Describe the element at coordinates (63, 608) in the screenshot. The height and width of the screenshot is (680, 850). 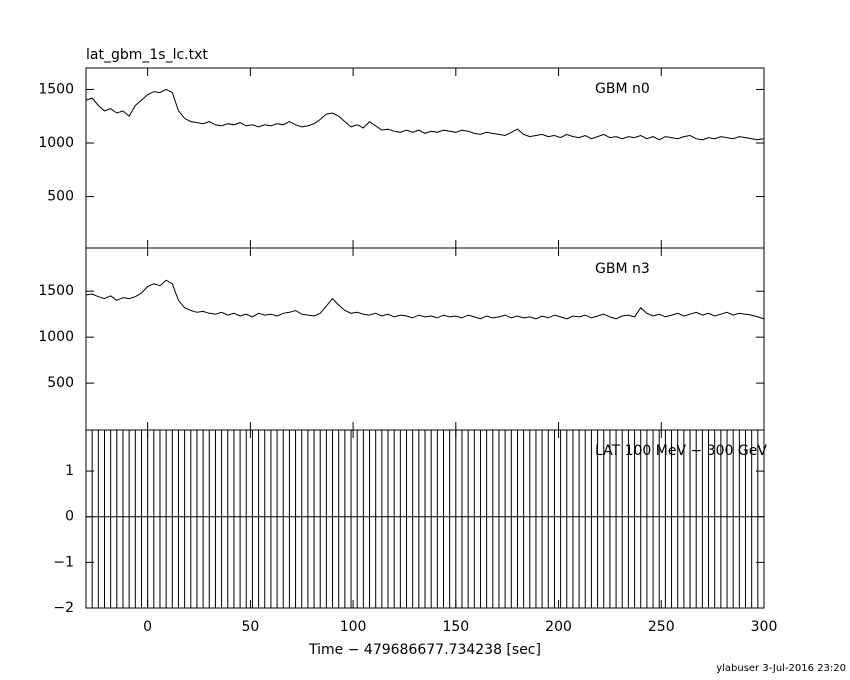
I see `y-tick-label: −2` at that location.